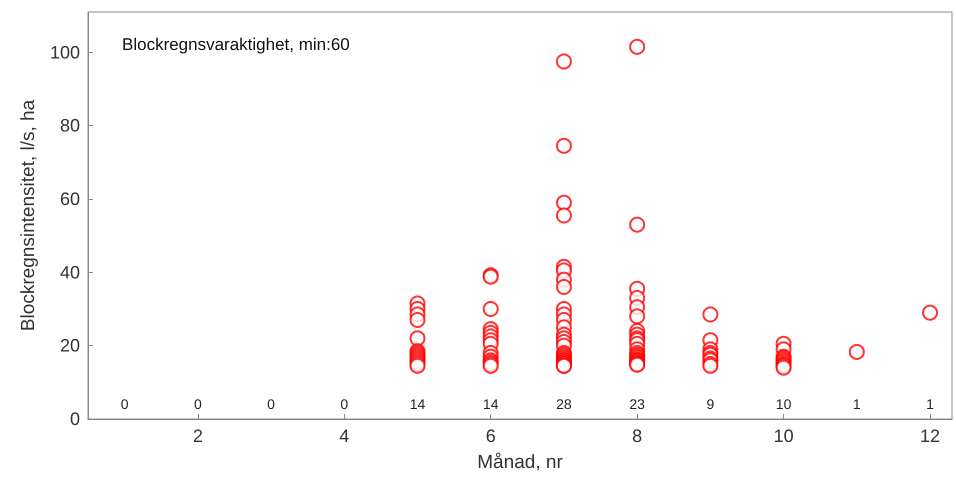 The height and width of the screenshot is (484, 956). What do you see at coordinates (784, 436) in the screenshot?
I see `x-tick-label: 10` at bounding box center [784, 436].